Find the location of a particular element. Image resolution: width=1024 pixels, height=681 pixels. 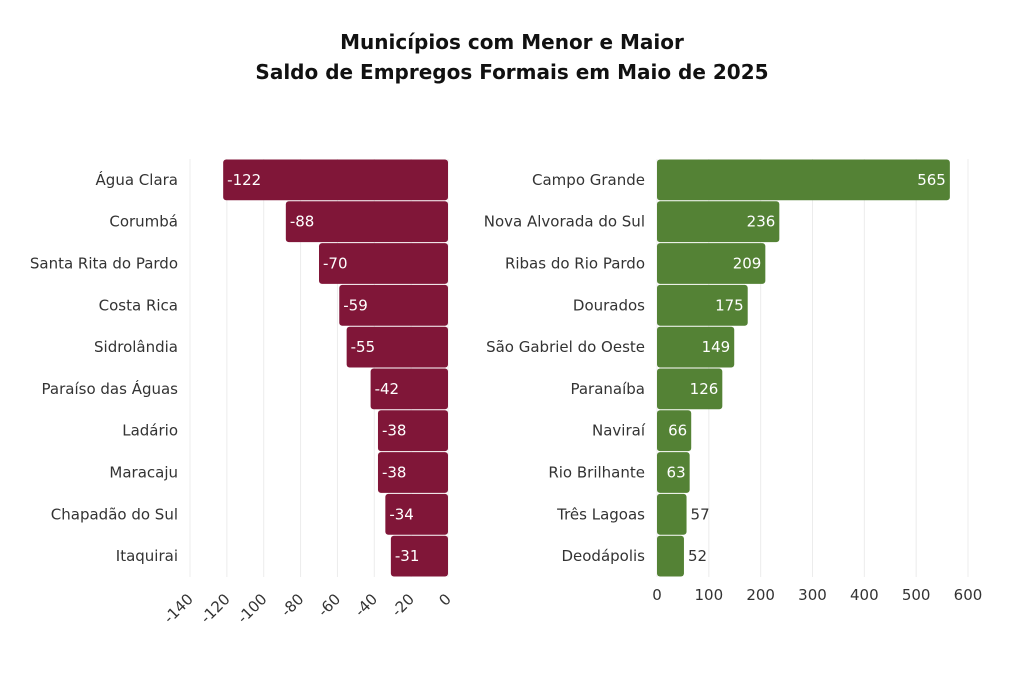

data-label: 57 is located at coordinates (700, 514).